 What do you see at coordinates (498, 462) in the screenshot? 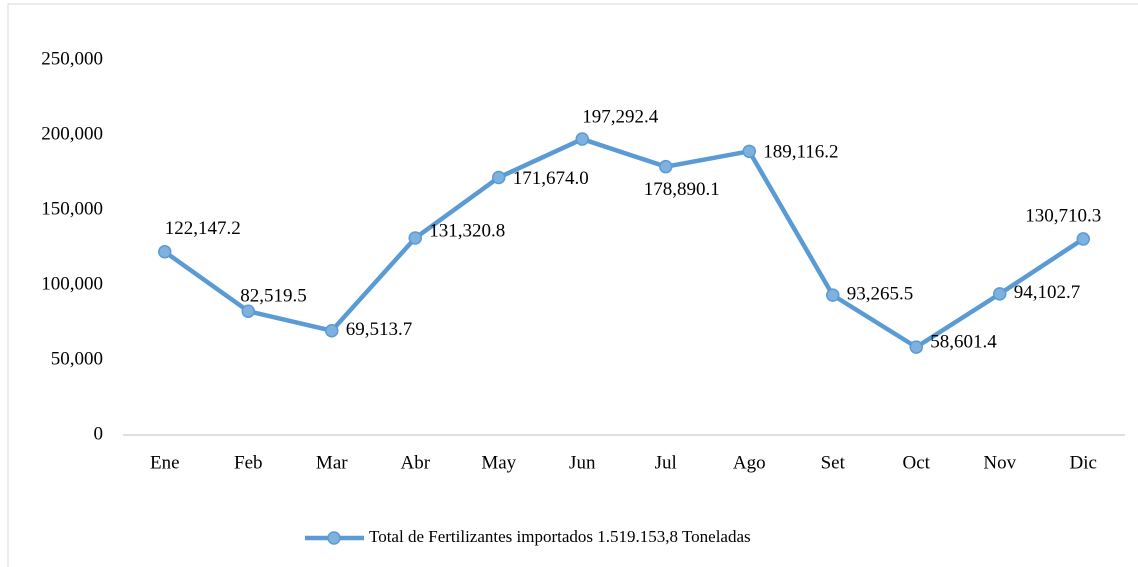
I see `x-tick-label: May` at bounding box center [498, 462].